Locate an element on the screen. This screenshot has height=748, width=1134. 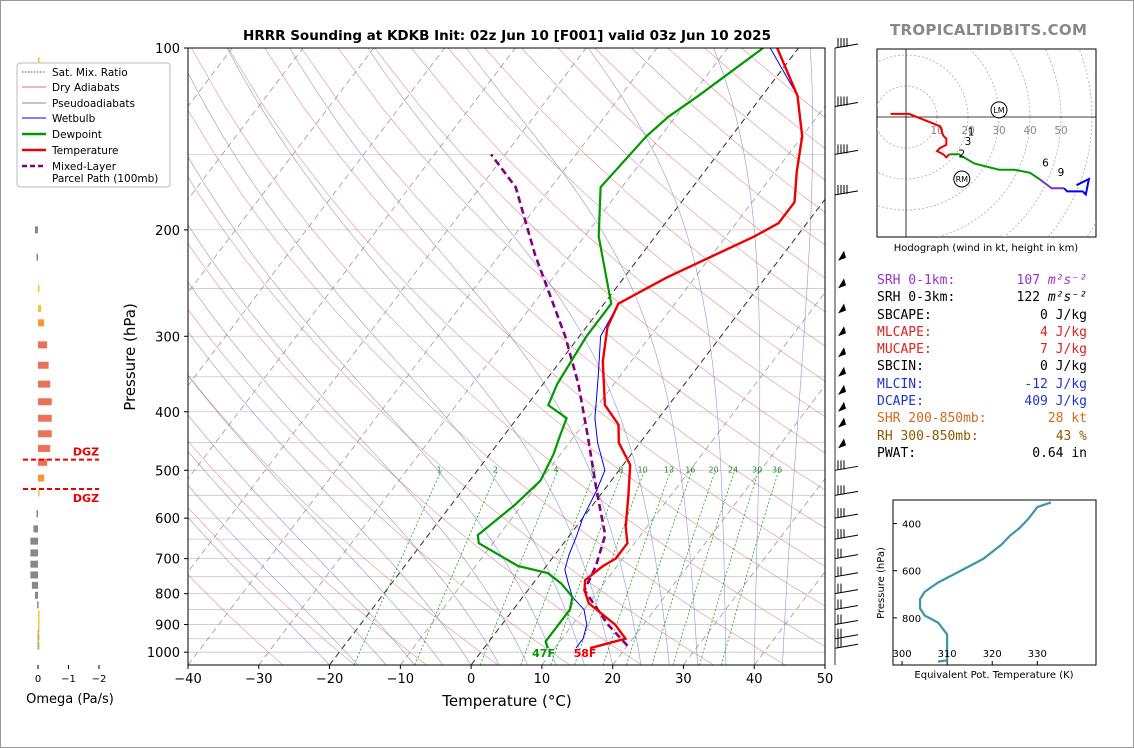
mixing-ratio-label: 20 is located at coordinates (714, 470).